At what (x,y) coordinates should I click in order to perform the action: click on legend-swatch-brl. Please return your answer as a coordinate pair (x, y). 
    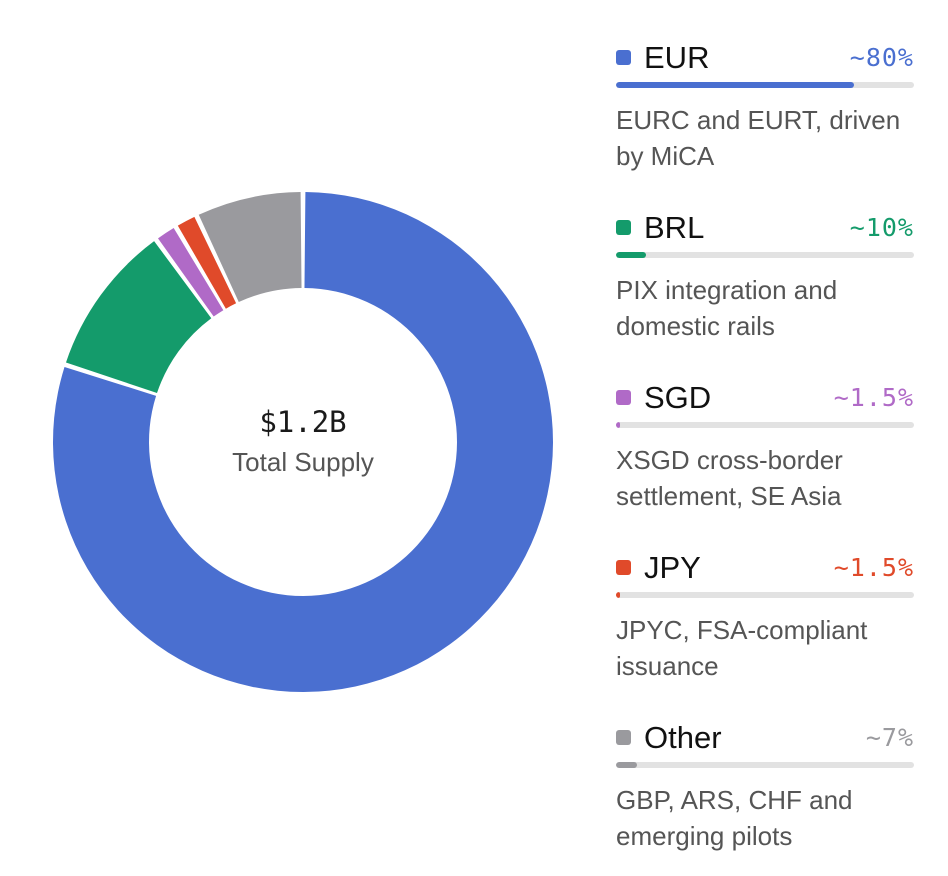
    Looking at the image, I should click on (623, 227).